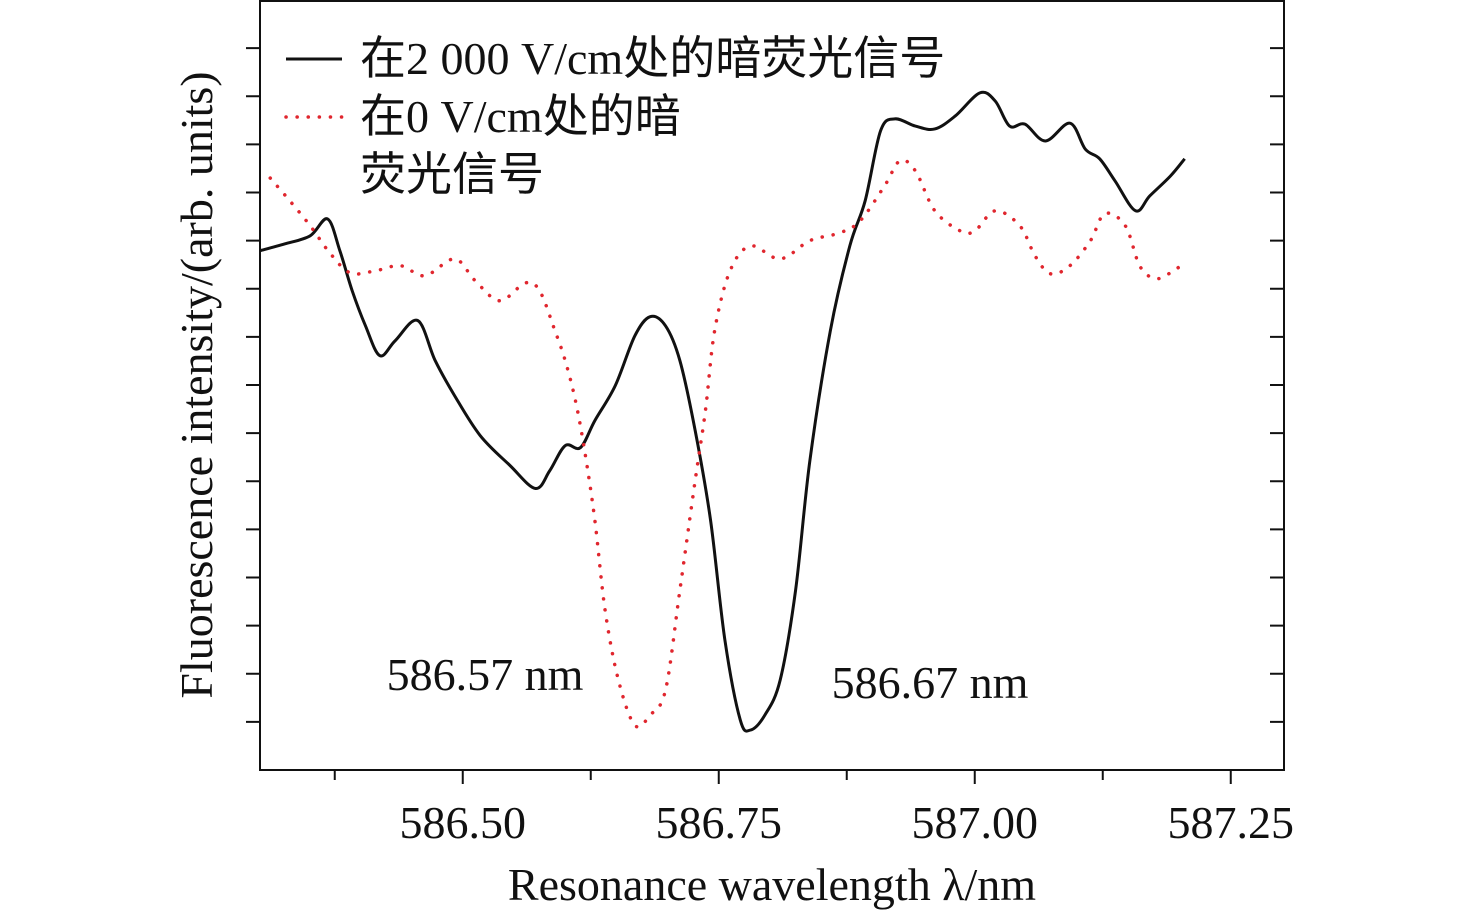  I want to click on legend-entry: 在2 000 V/cm处的暗荧光信号, so click(613, 59).